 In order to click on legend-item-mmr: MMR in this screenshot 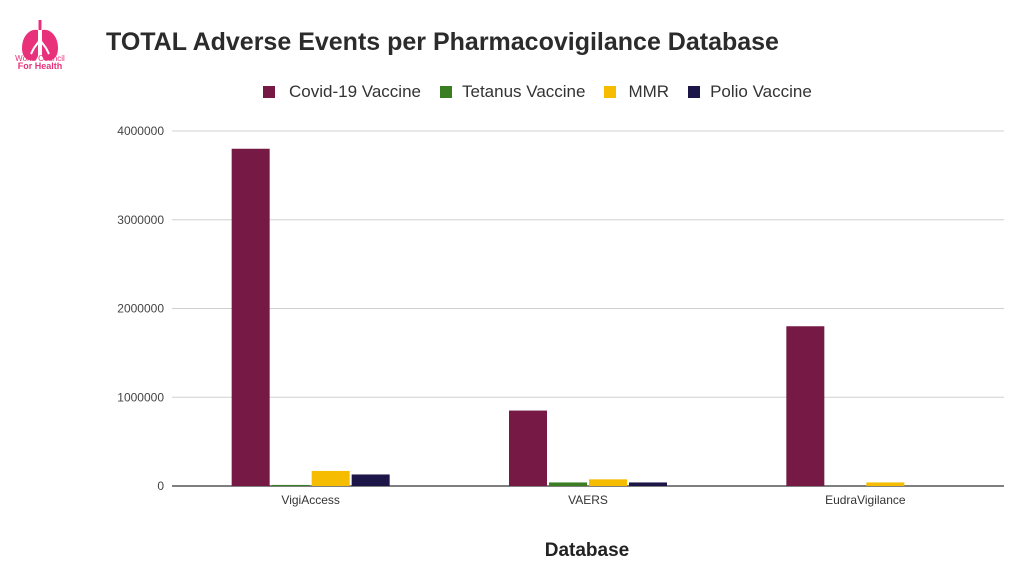, I will do `click(636, 92)`.